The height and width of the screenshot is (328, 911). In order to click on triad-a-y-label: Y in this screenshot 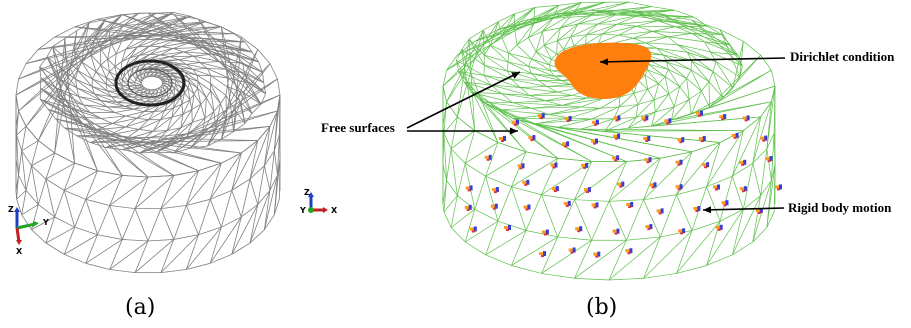, I will do `click(45, 222)`.